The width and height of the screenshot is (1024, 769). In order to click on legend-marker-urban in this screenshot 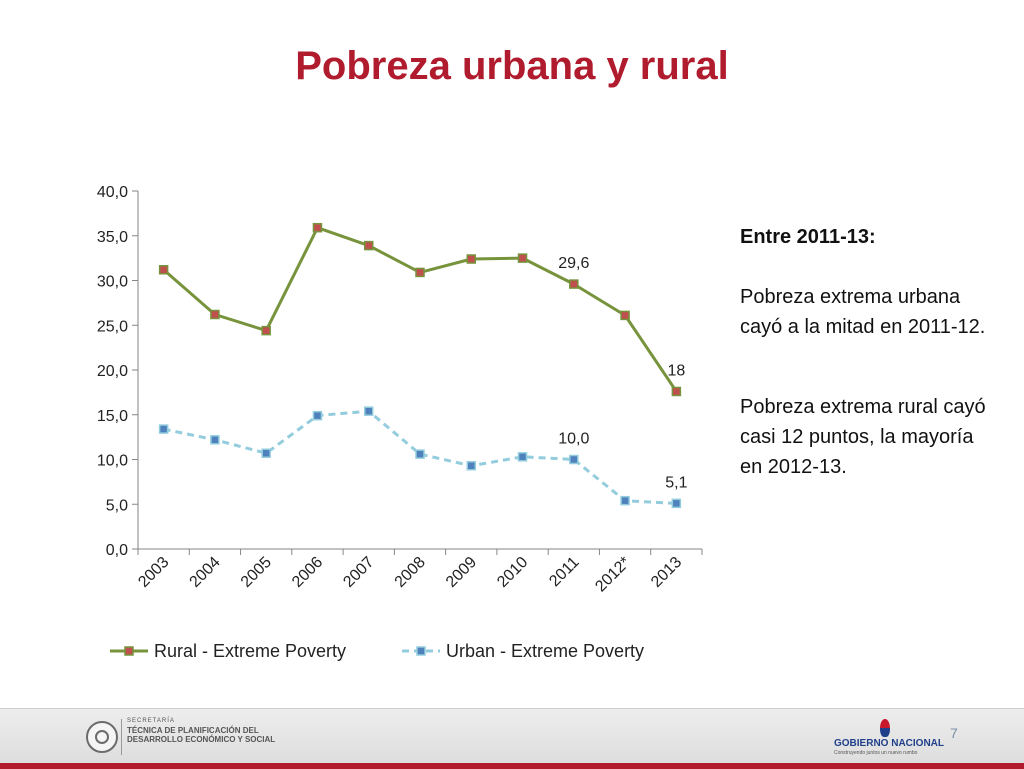, I will do `click(421, 651)`.